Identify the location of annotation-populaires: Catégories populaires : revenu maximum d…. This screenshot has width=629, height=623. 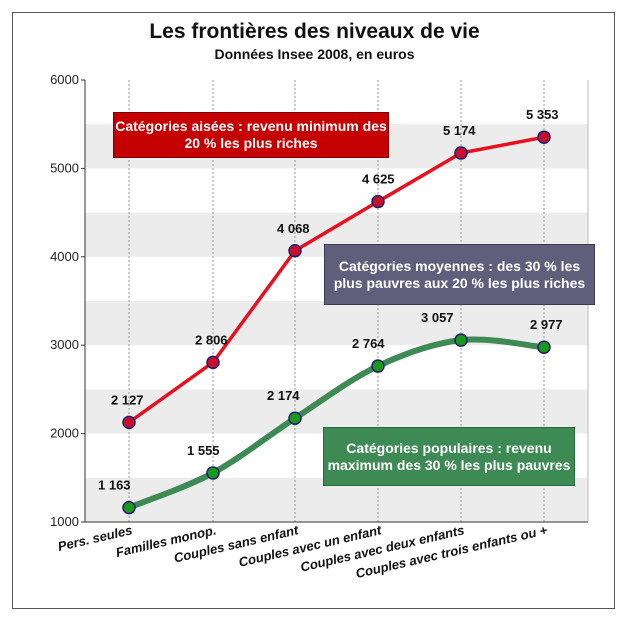
(449, 456).